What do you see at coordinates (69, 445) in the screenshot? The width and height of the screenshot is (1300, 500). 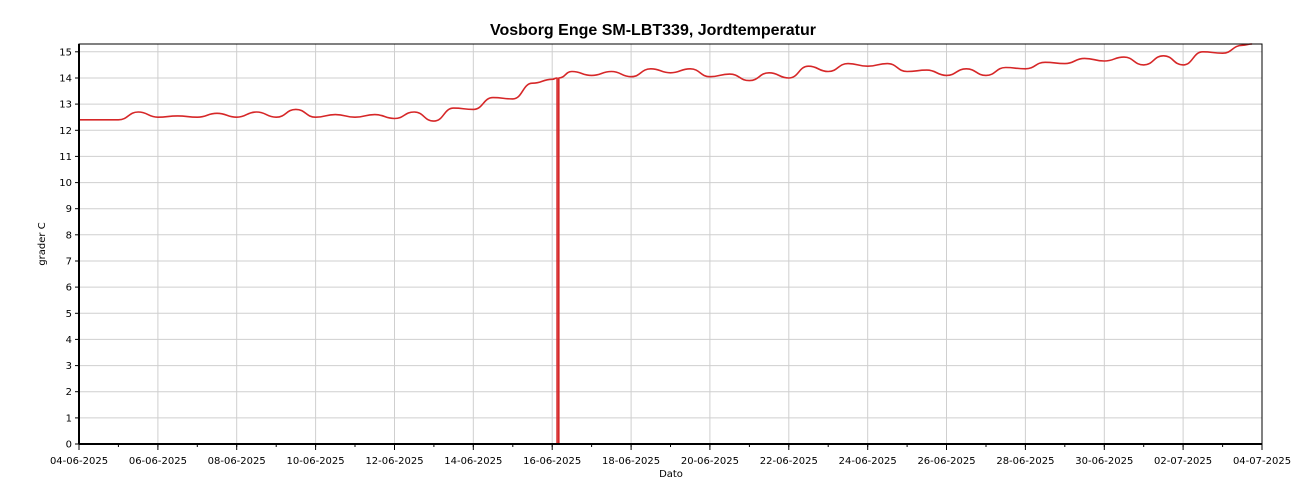 I see `y-tick-label: 0` at bounding box center [69, 445].